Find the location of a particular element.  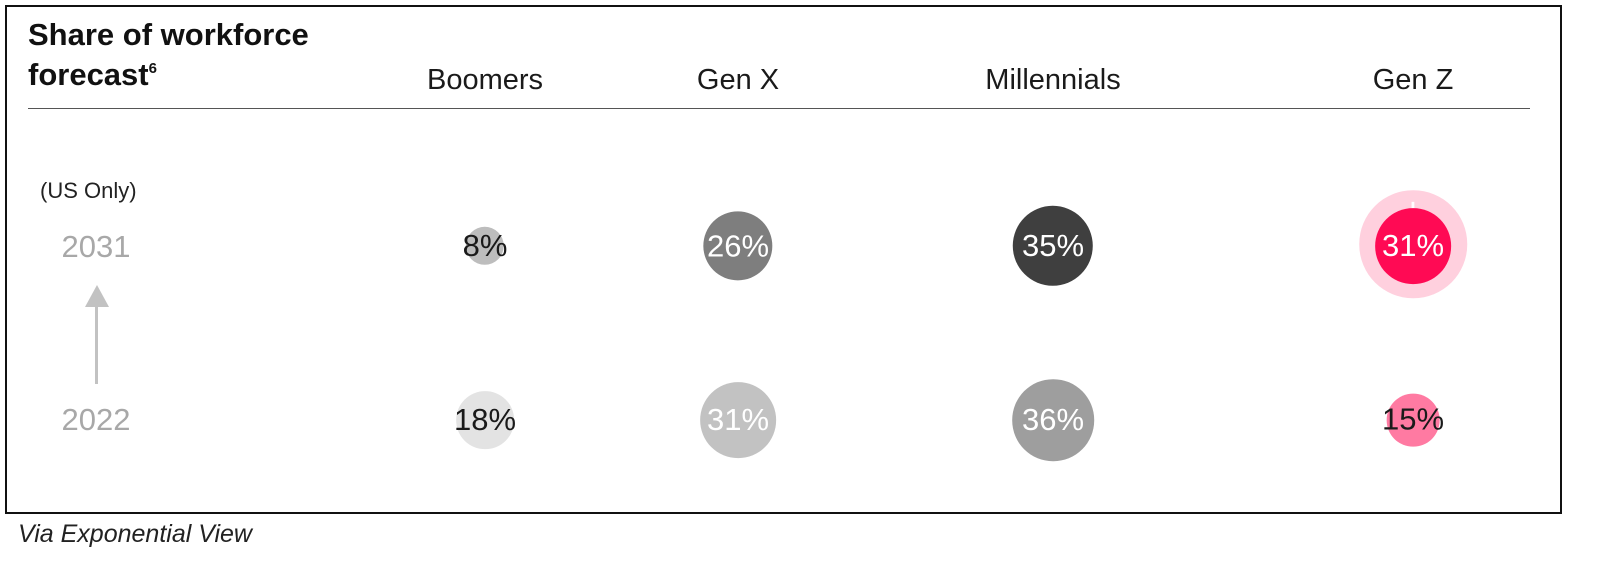

bubble-label-gen-z-2031: 31% is located at coordinates (1413, 245).